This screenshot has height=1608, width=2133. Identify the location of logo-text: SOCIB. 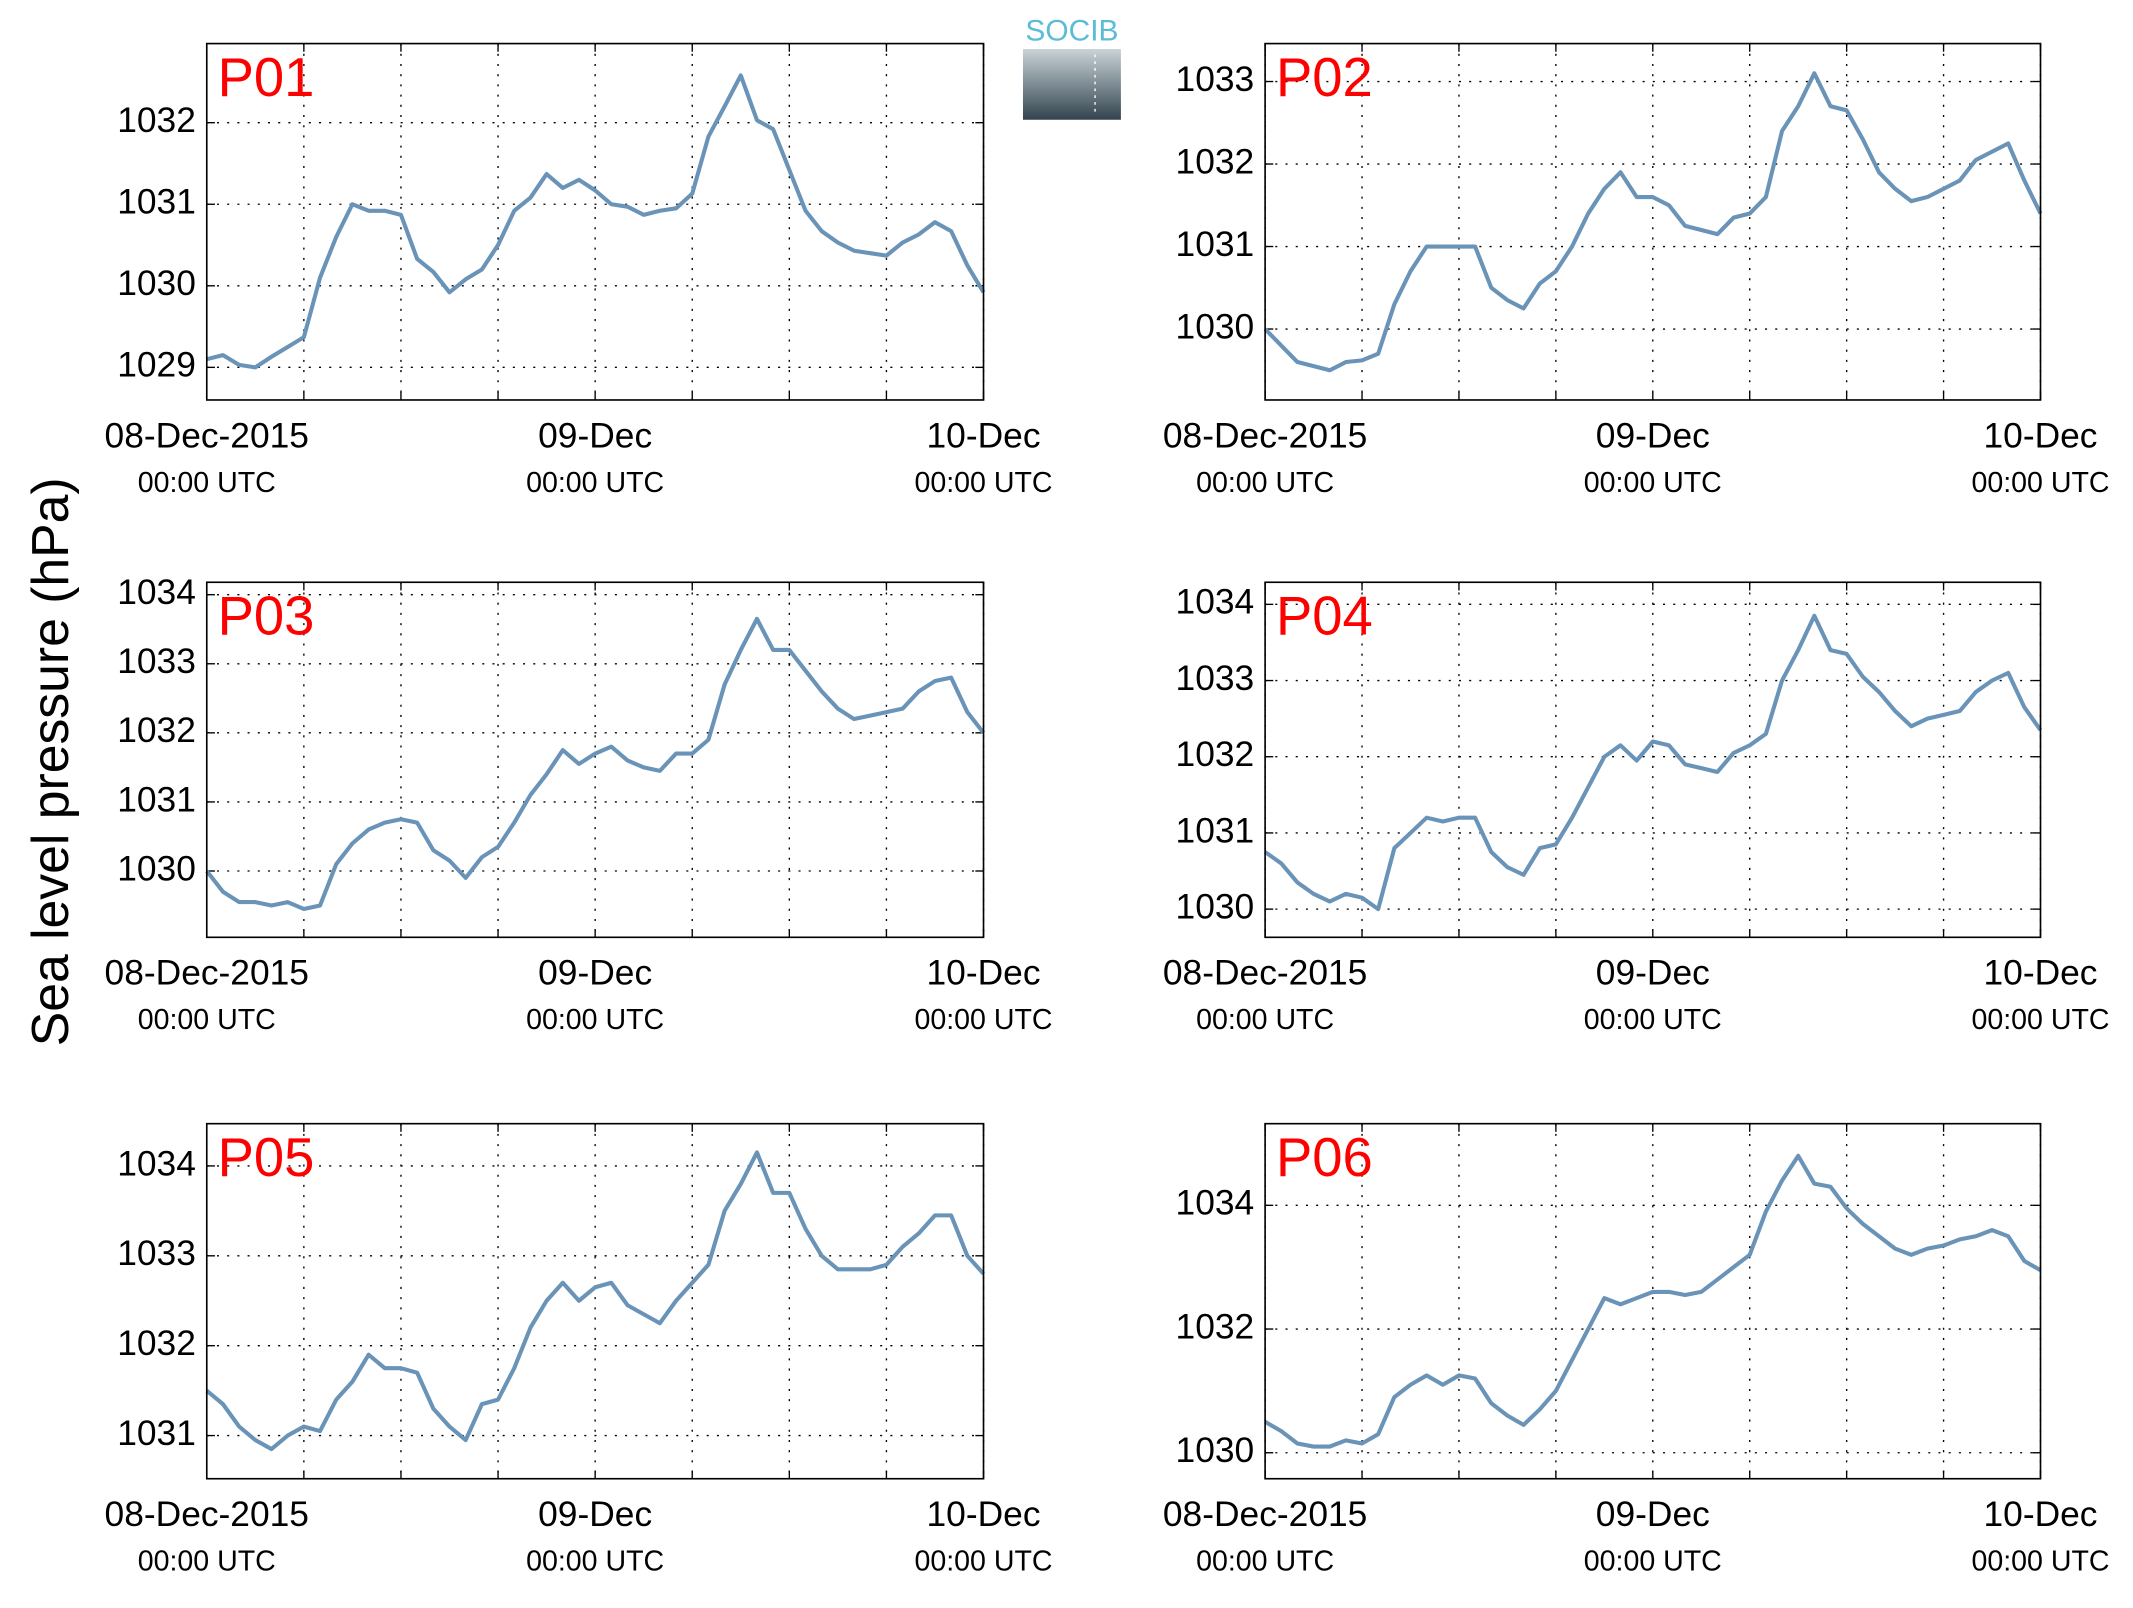
(1071, 31).